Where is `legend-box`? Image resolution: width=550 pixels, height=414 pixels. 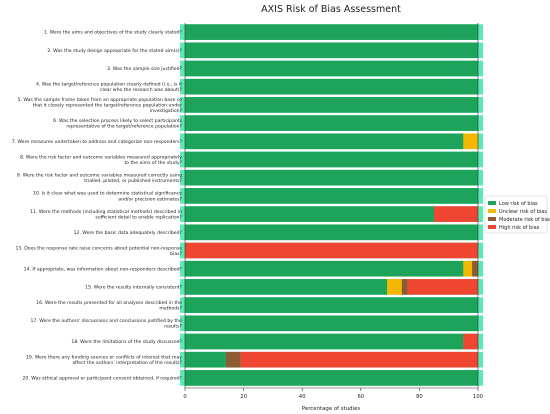 legend-box is located at coordinates (516, 214).